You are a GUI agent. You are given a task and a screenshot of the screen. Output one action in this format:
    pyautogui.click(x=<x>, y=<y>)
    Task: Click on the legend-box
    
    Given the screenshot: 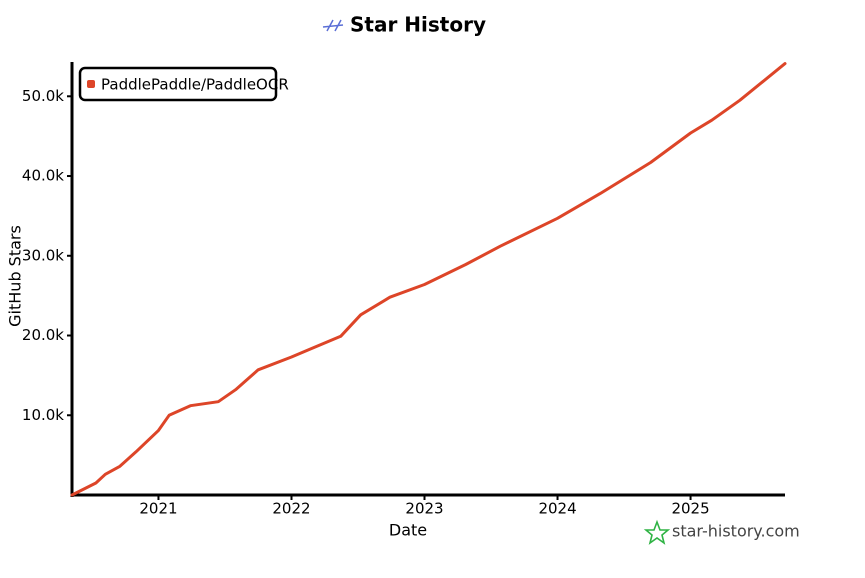 What is the action you would take?
    pyautogui.click(x=178, y=84)
    